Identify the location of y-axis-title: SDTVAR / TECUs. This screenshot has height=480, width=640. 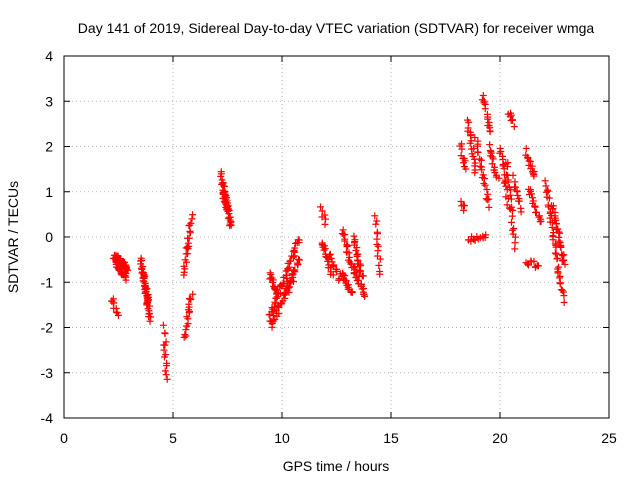
(13, 237).